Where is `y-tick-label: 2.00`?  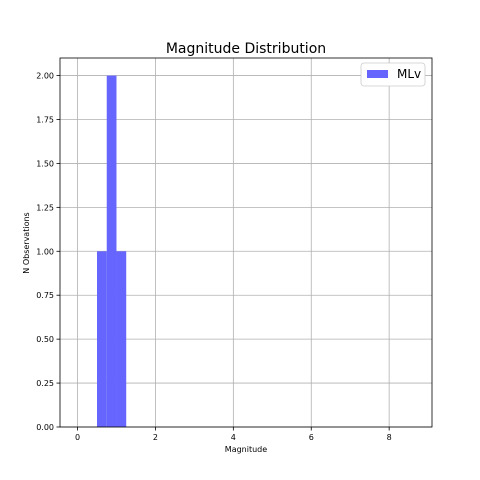 y-tick-label: 2.00 is located at coordinates (45, 76).